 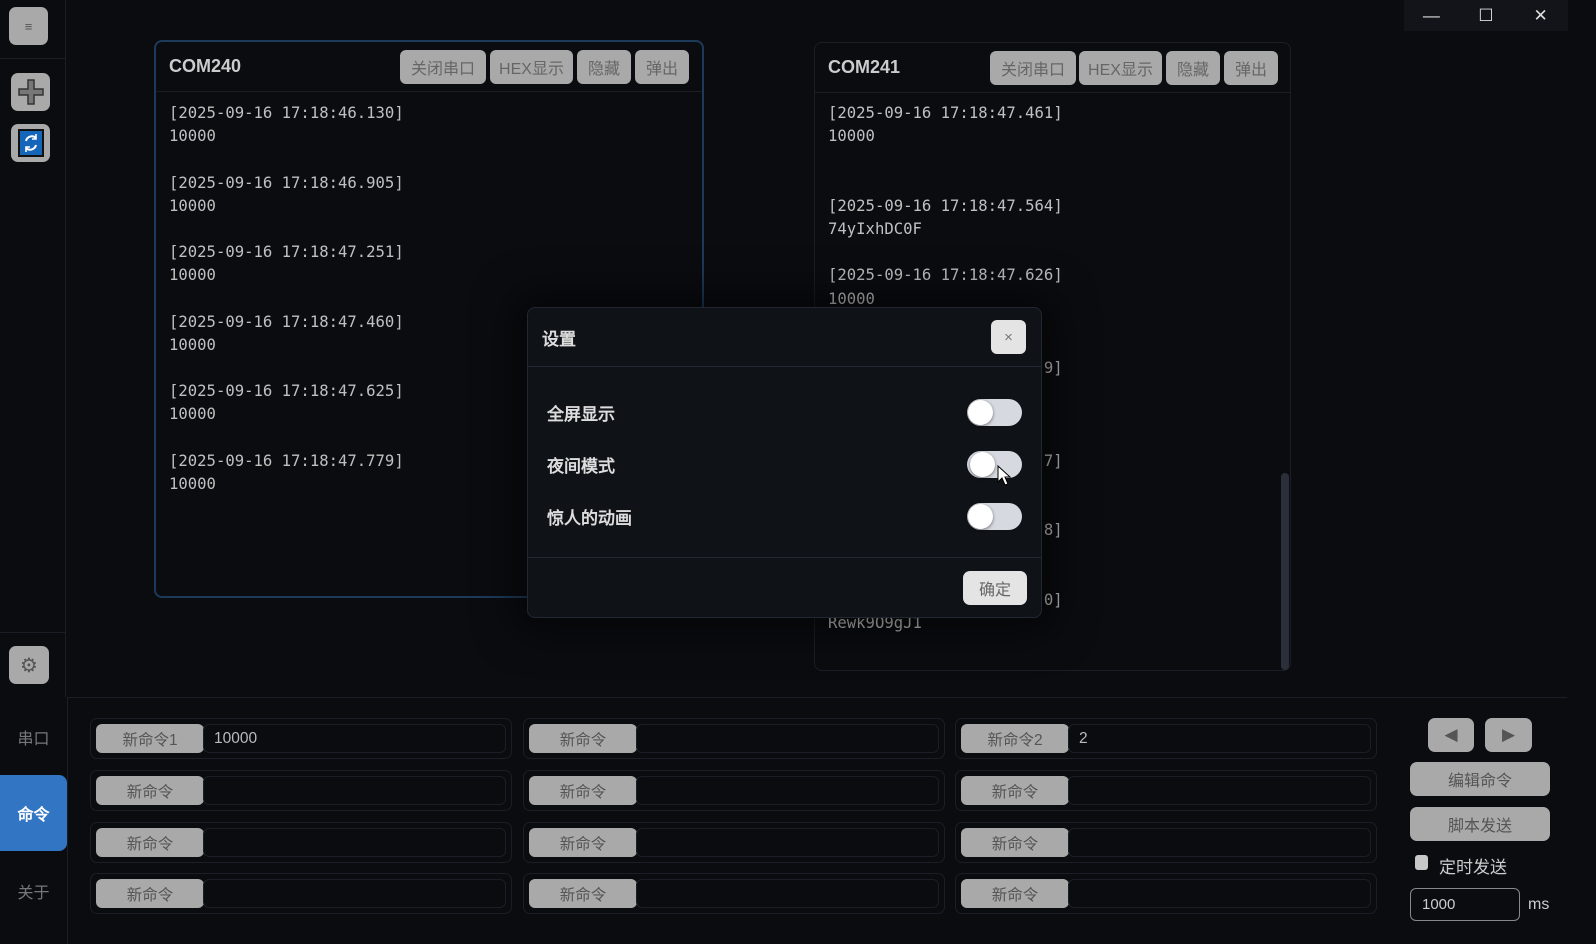 What do you see at coordinates (559, 339) in the screenshot?
I see `dialog-title: 设置` at bounding box center [559, 339].